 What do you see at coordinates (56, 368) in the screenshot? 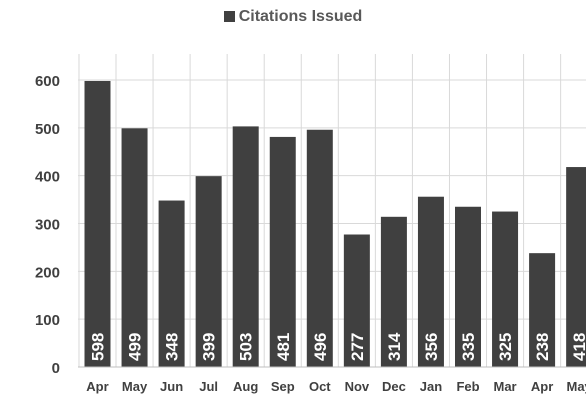
I see `y-tick-label: 0` at bounding box center [56, 368].